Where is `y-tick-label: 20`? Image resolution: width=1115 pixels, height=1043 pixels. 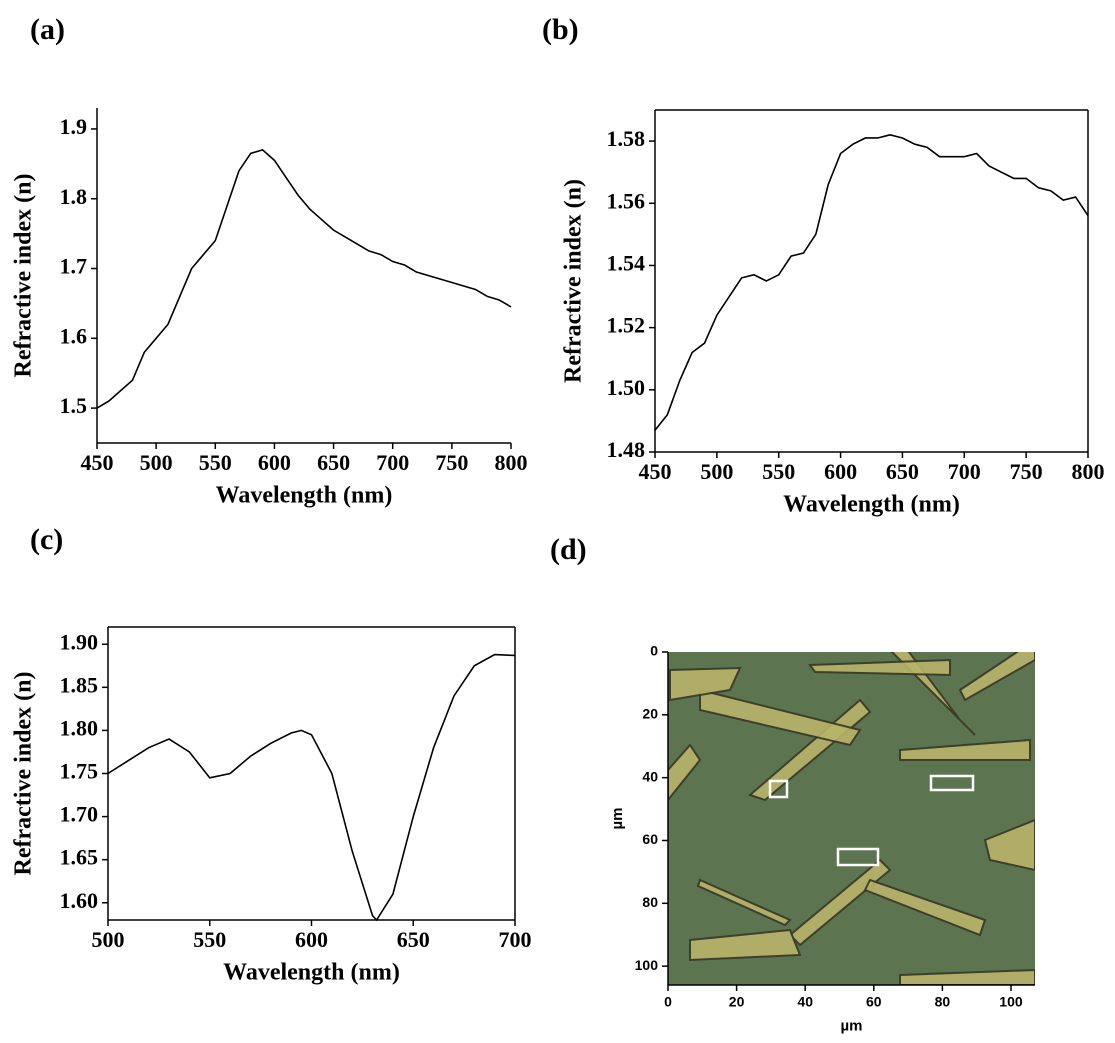 y-tick-label: 20 is located at coordinates (650, 714).